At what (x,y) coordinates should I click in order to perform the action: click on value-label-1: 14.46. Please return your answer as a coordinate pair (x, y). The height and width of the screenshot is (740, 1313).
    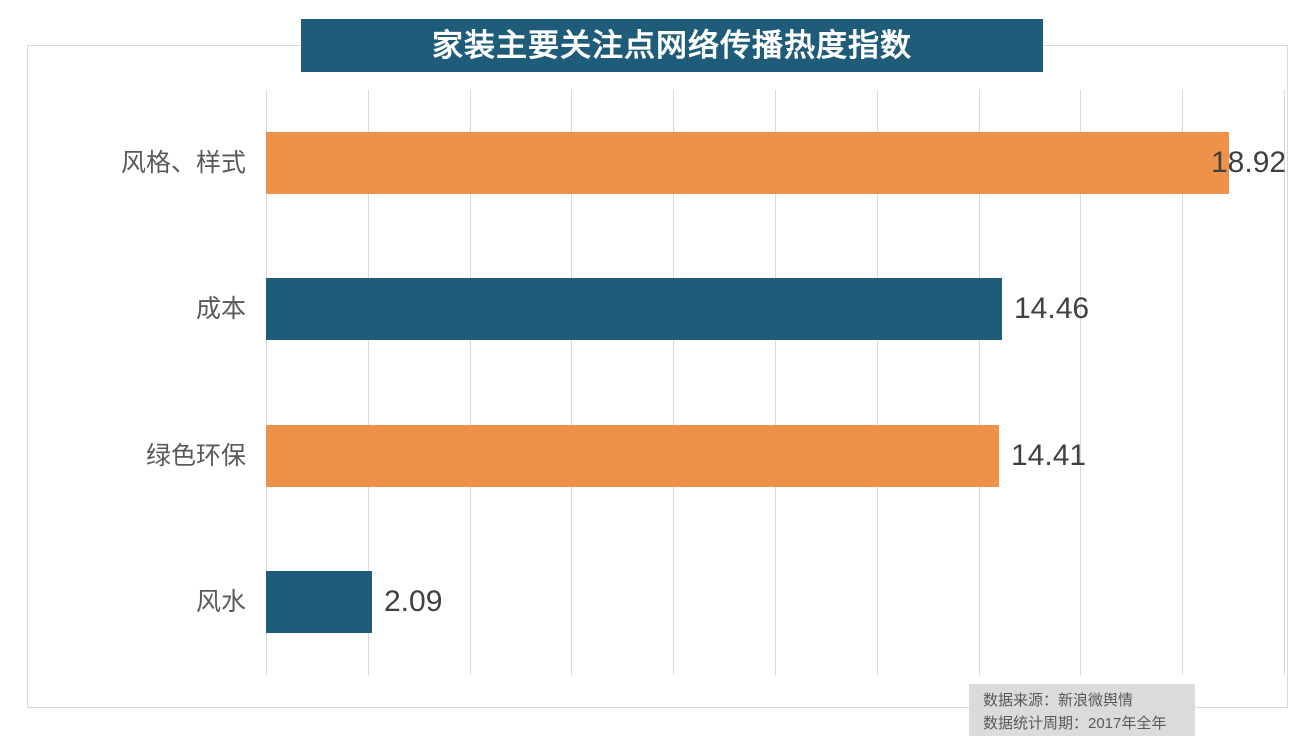
    Looking at the image, I should click on (1052, 308).